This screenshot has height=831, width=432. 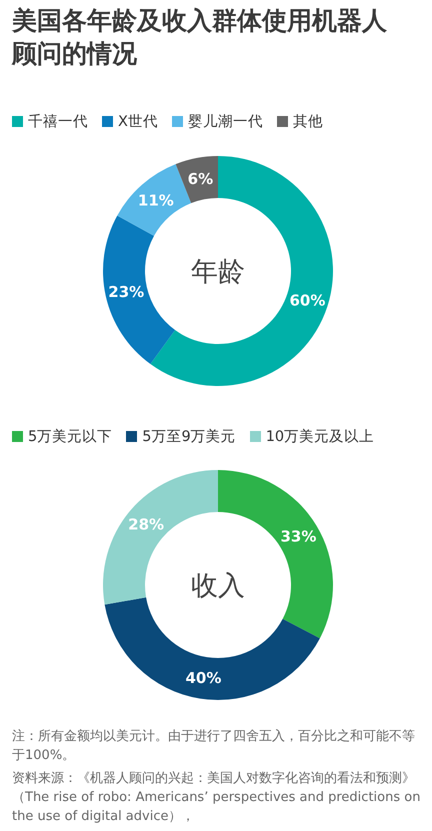 What do you see at coordinates (200, 37) in the screenshot?
I see `chart-title: 美国各年龄及收入群体使用机器人顾问的情况` at bounding box center [200, 37].